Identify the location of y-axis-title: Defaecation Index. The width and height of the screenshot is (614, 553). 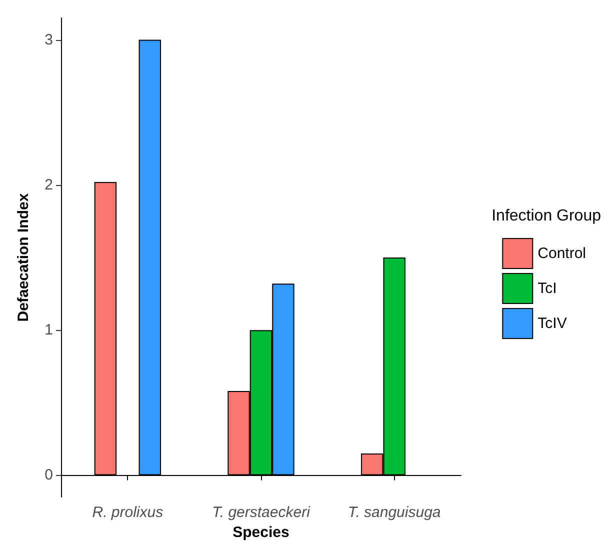
(23, 257).